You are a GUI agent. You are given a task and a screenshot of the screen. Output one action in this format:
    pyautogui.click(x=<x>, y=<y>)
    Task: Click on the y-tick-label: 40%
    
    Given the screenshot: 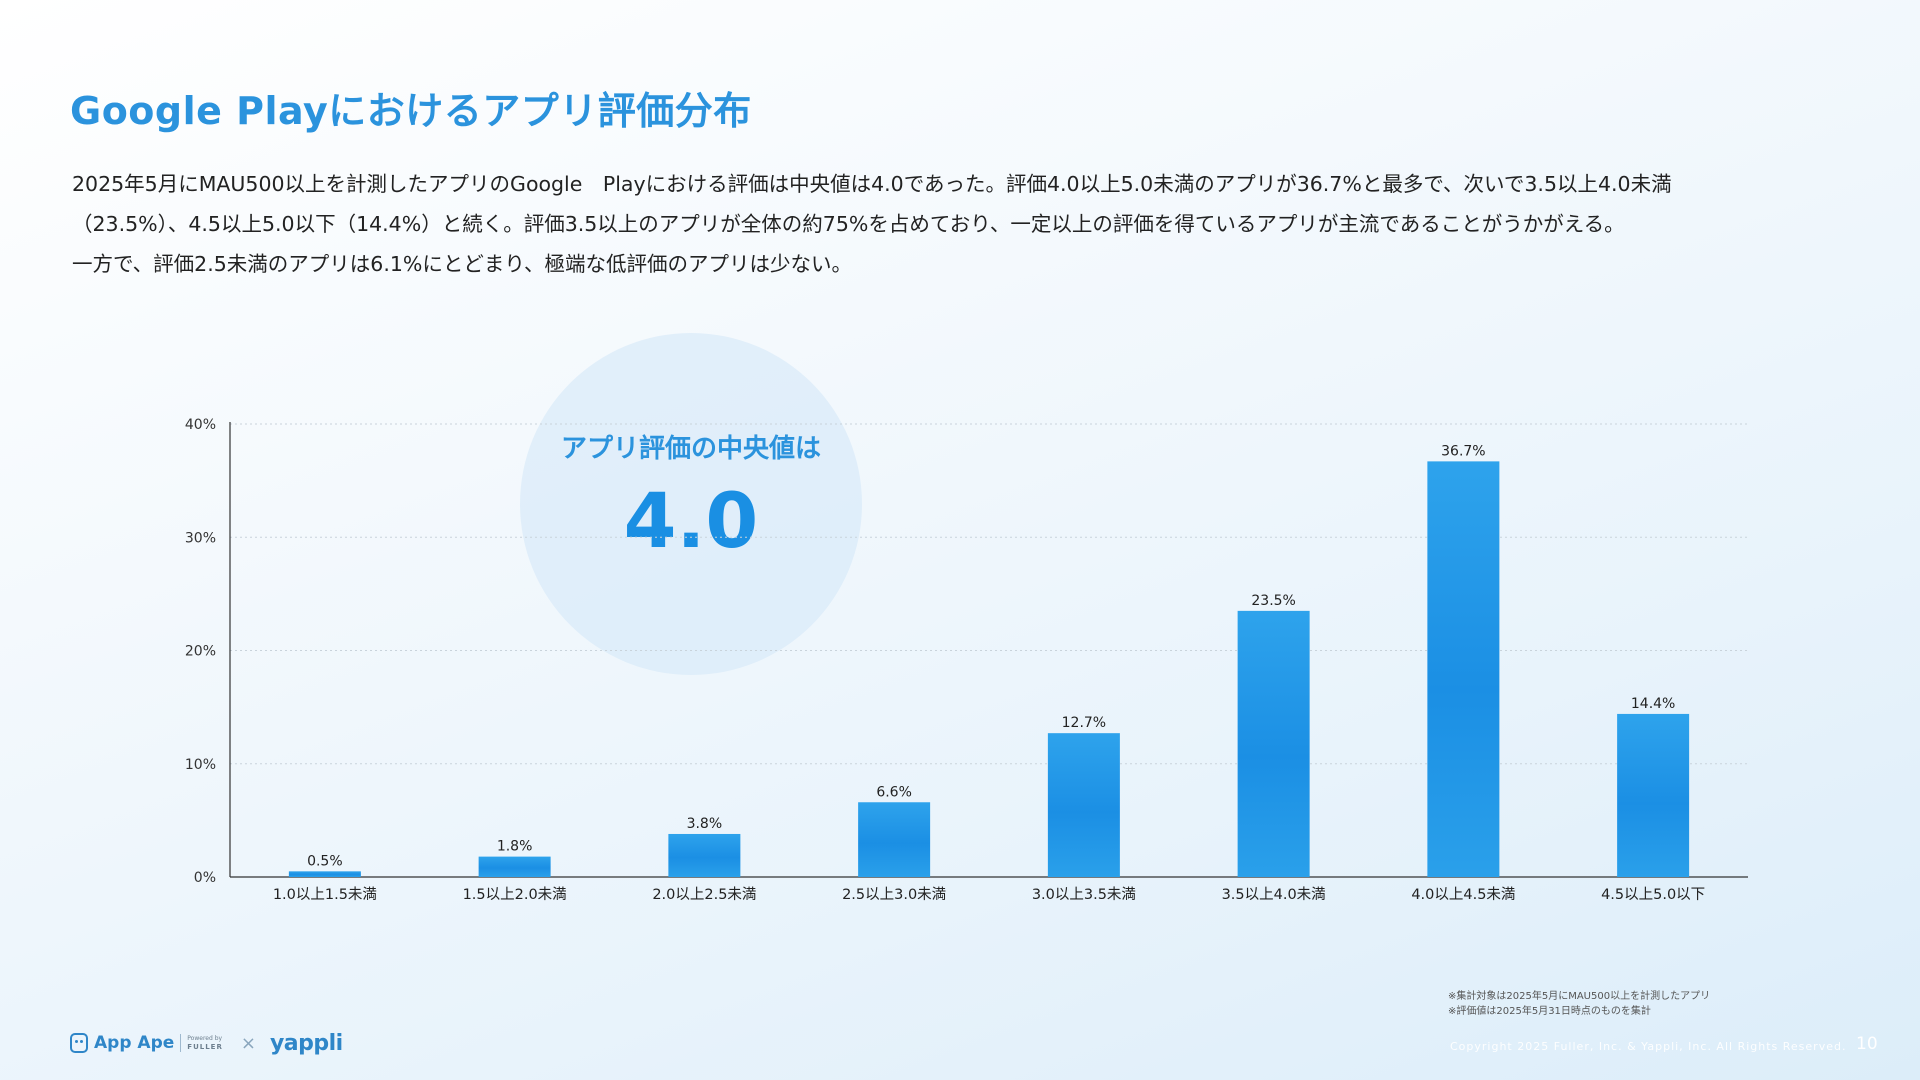 What is the action you would take?
    pyautogui.click(x=200, y=425)
    